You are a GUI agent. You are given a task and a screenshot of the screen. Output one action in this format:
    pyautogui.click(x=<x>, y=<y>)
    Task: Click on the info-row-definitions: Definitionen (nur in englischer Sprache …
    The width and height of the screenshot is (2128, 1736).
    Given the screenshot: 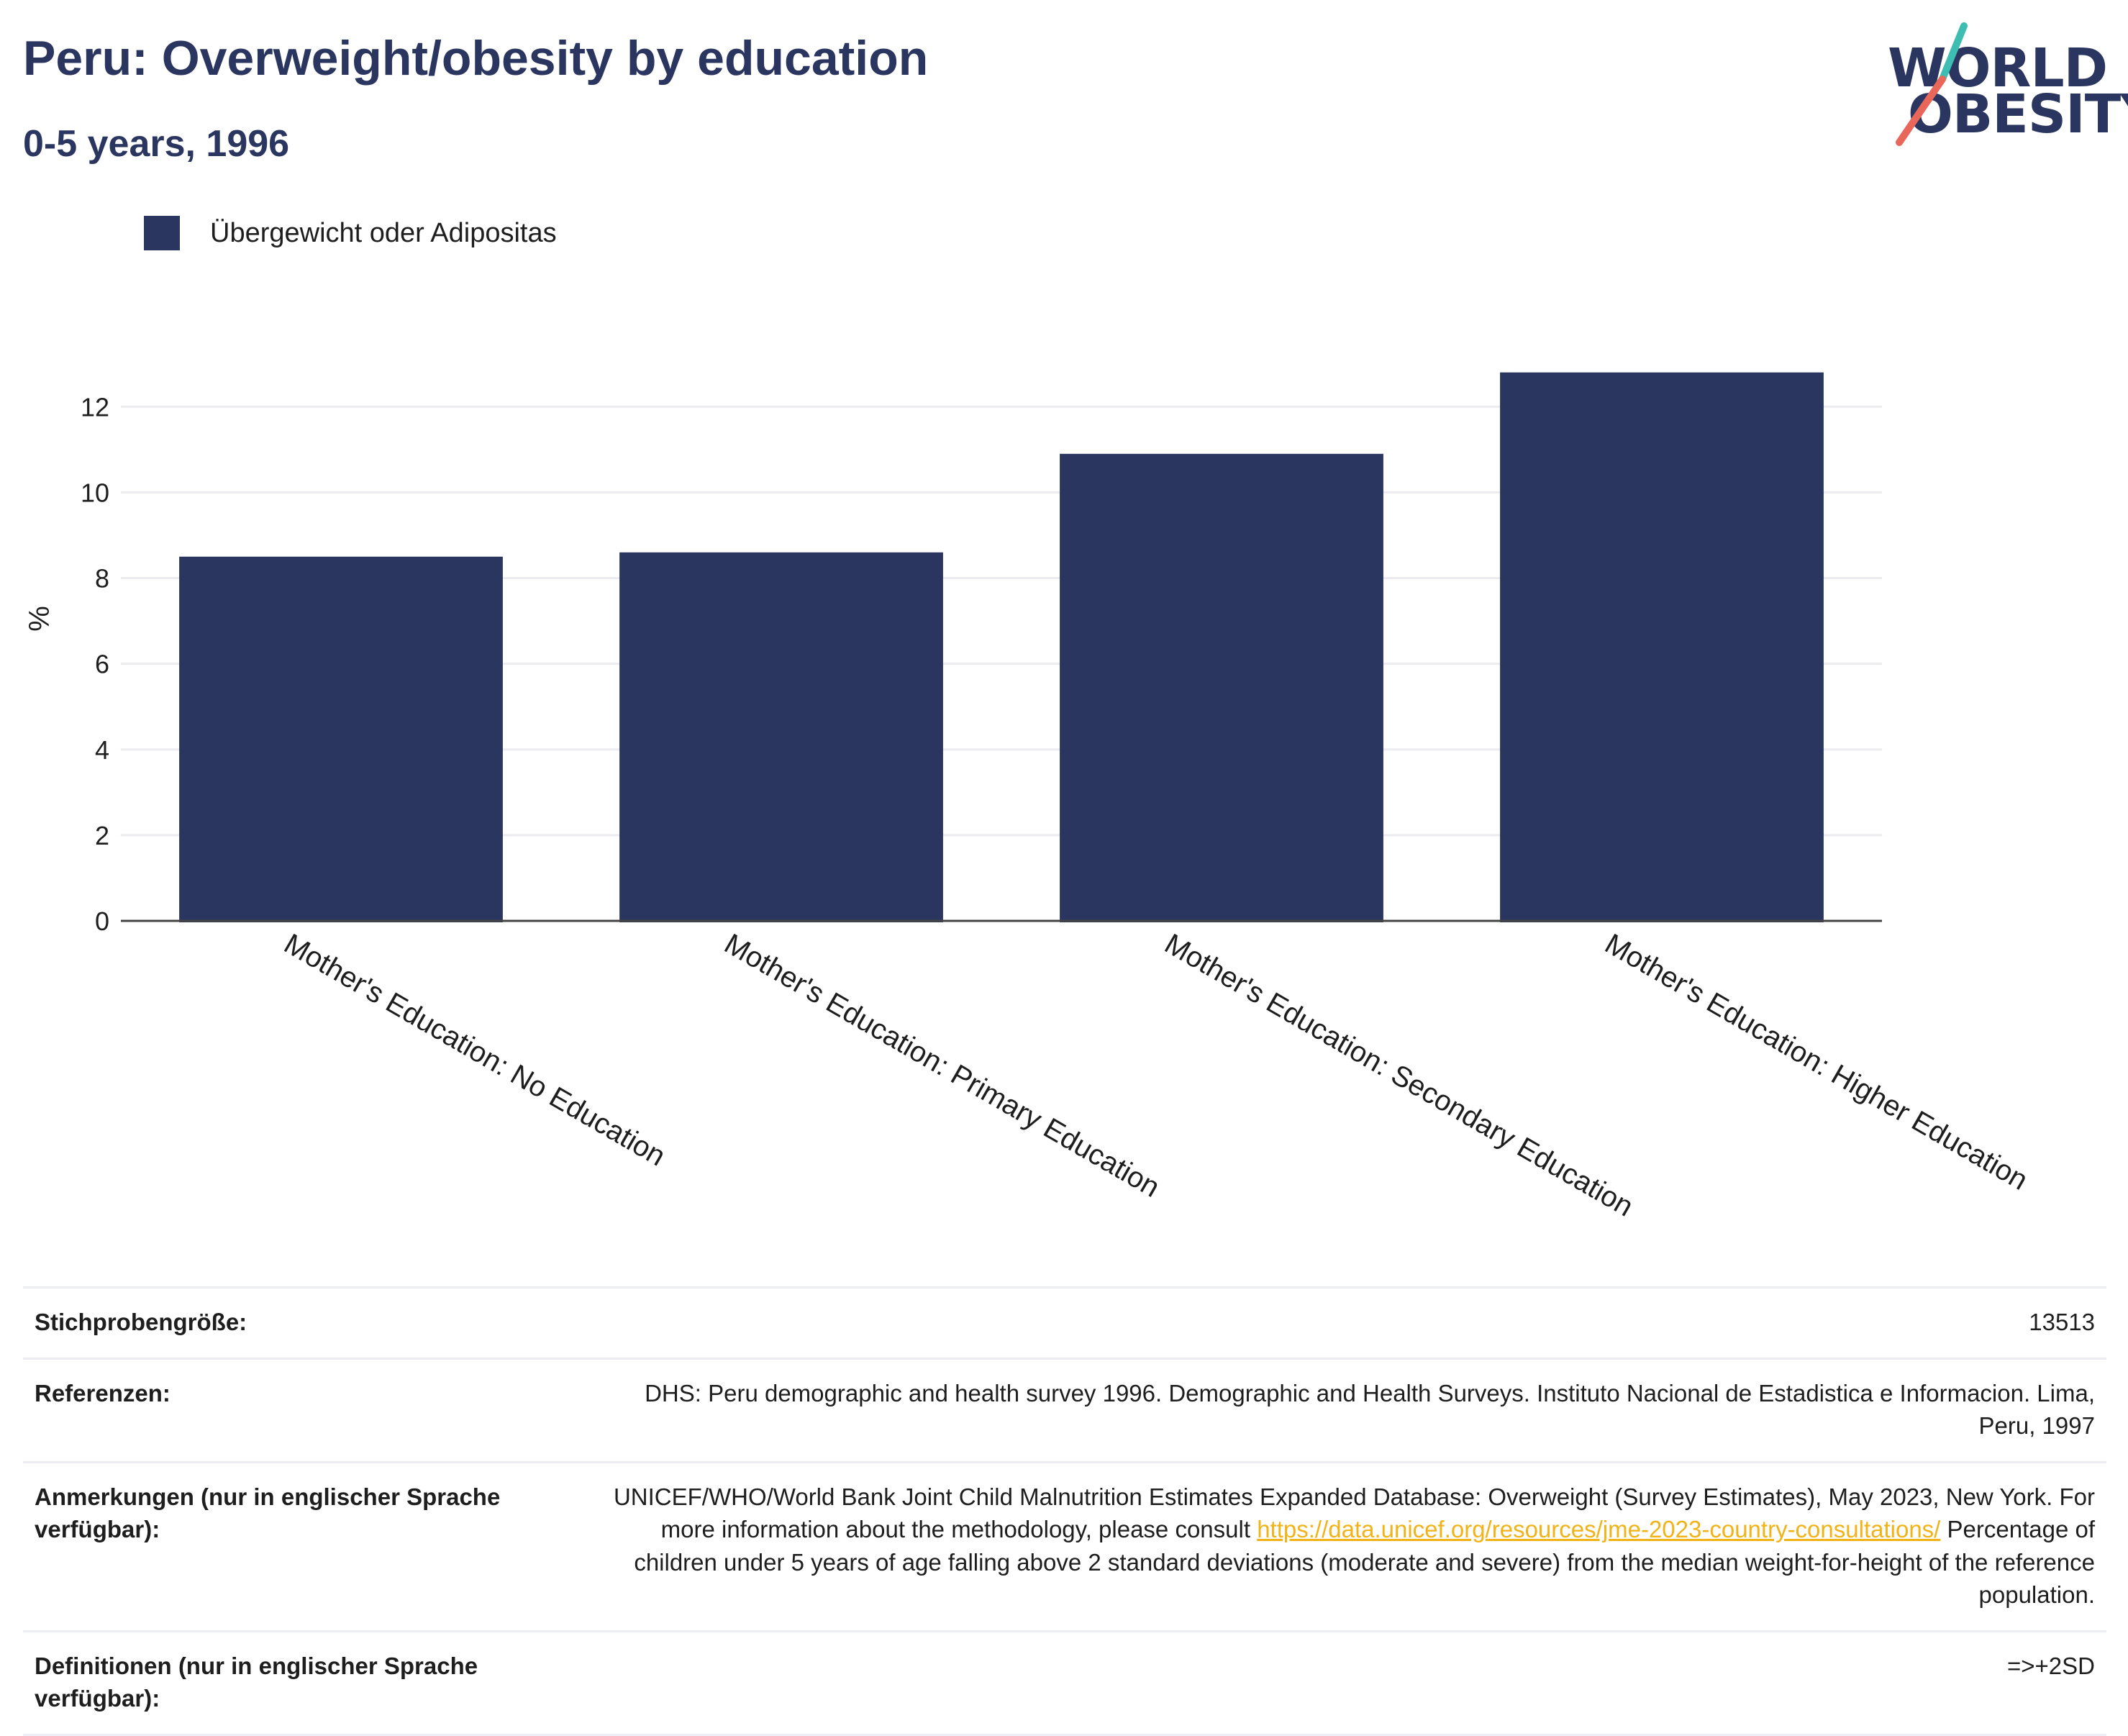 What is the action you would take?
    pyautogui.click(x=1064, y=1683)
    